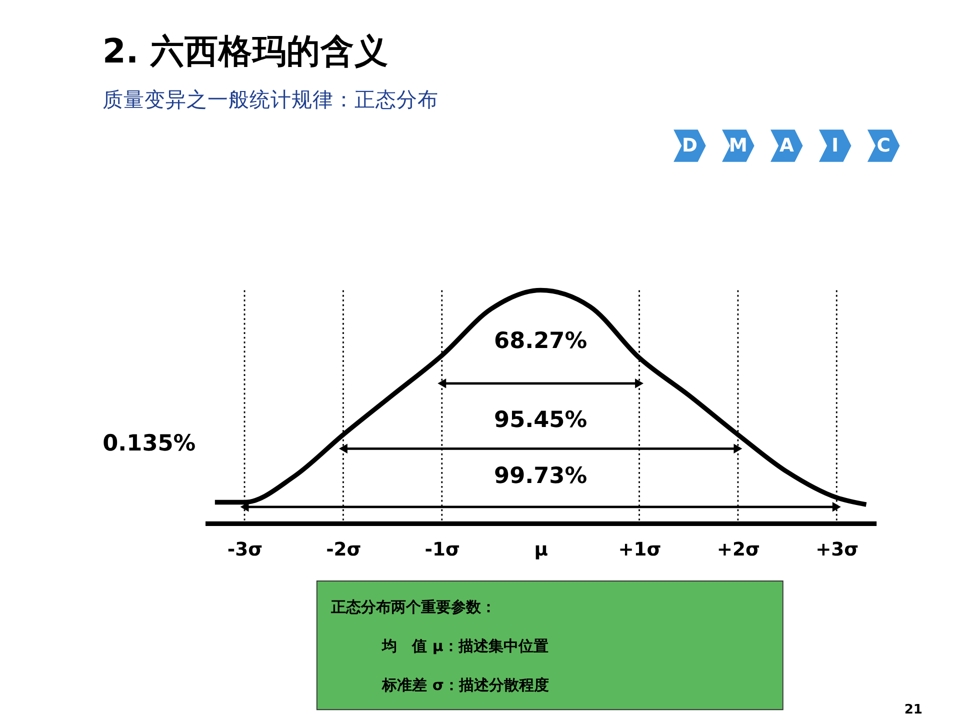  What do you see at coordinates (245, 549) in the screenshot?
I see `x-tick-label: -3σ` at bounding box center [245, 549].